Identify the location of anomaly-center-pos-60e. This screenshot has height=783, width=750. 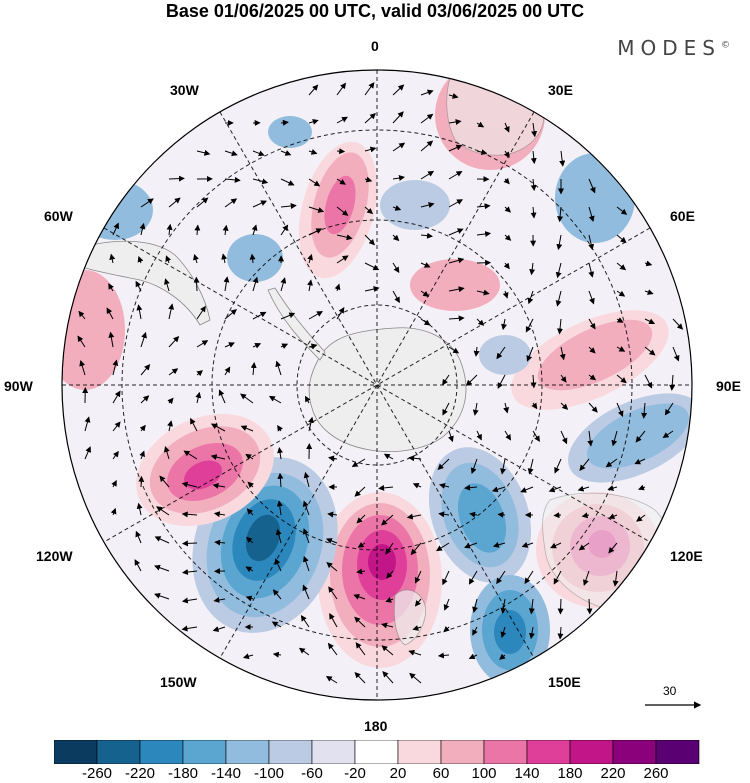
(590, 360).